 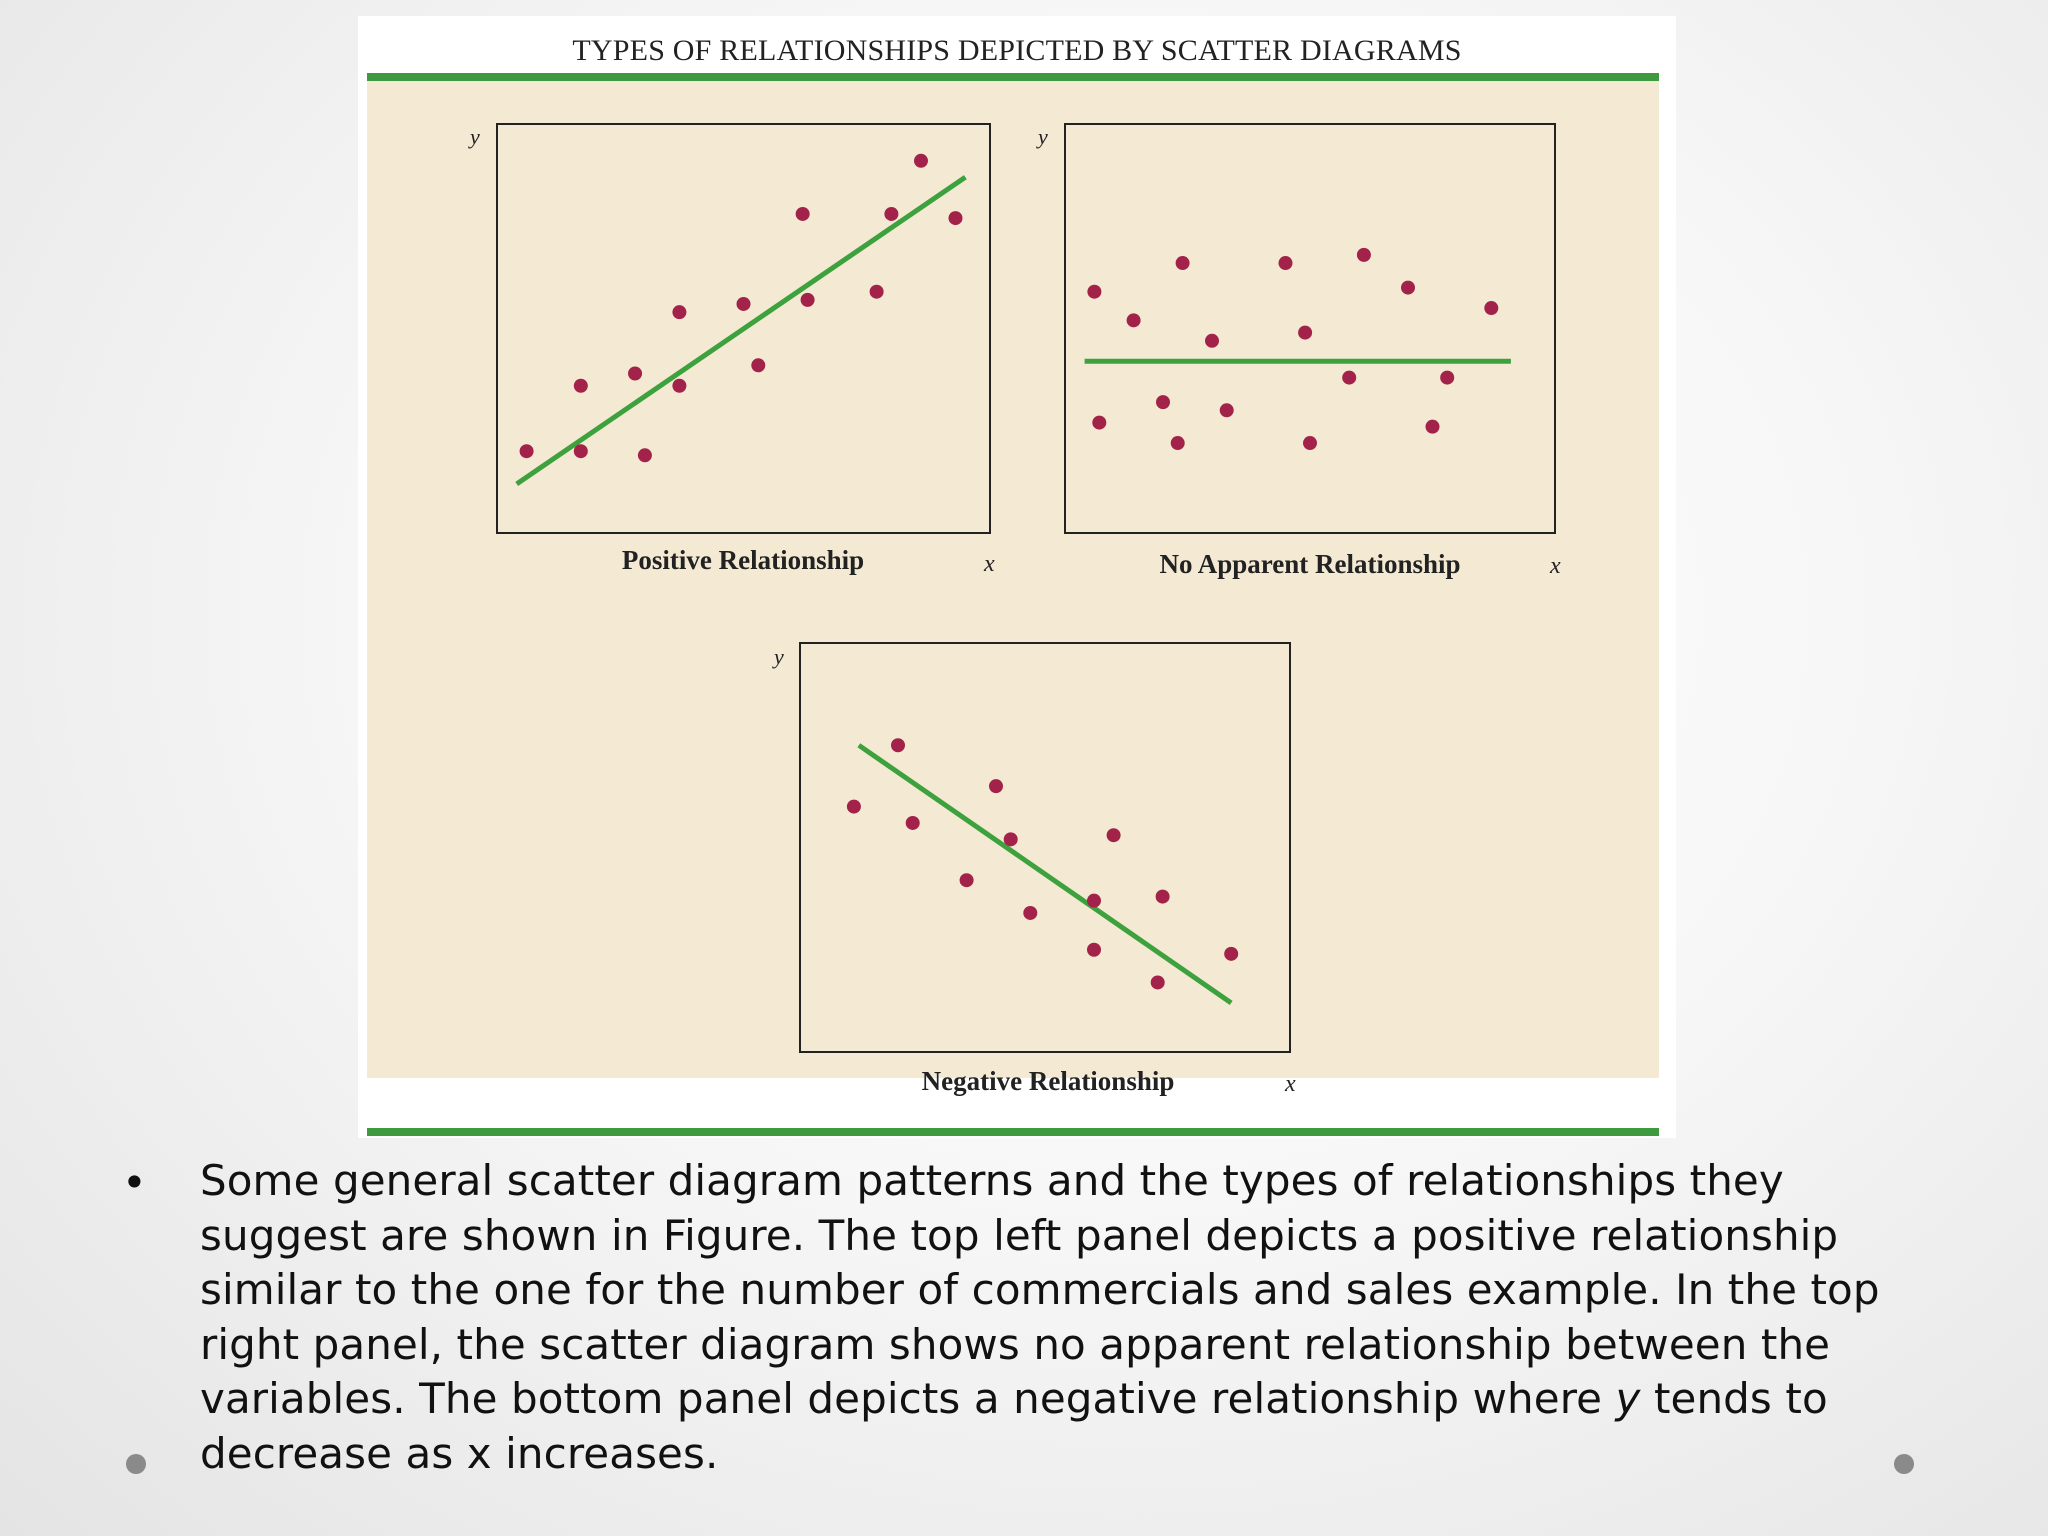 I want to click on slide-corner-dot-right, so click(x=1904, y=1464).